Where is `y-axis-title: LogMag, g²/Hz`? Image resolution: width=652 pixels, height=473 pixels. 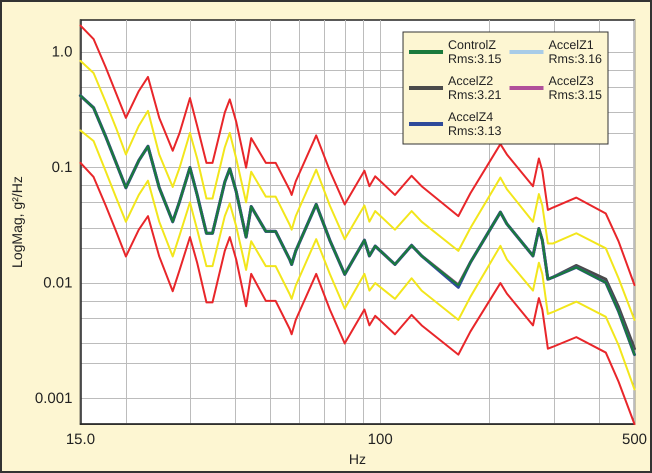
y-axis-title: LogMag, g²/Hz is located at coordinates (17, 222).